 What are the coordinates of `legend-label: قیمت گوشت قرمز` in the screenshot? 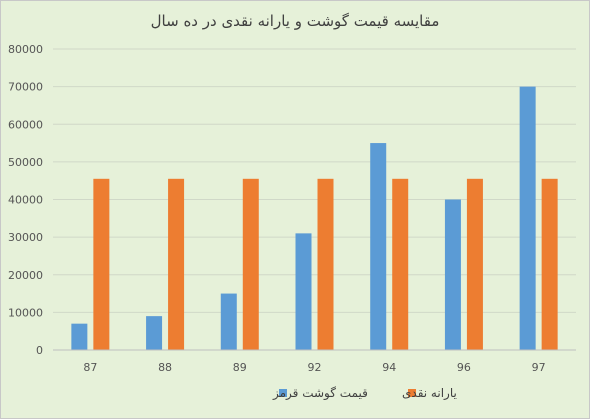 It's located at (320, 393).